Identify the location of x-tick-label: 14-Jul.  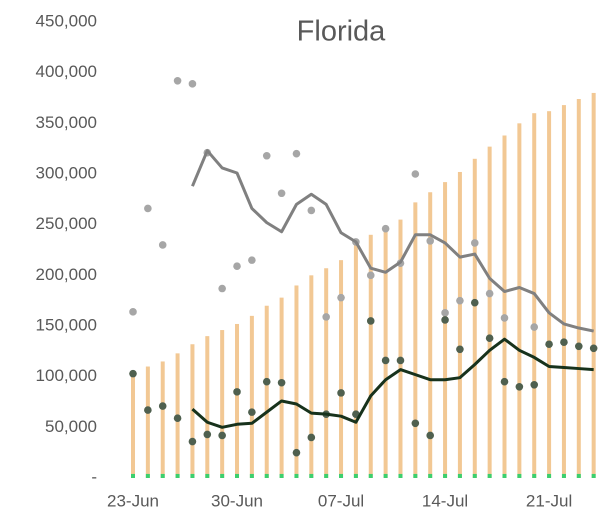
(445, 500).